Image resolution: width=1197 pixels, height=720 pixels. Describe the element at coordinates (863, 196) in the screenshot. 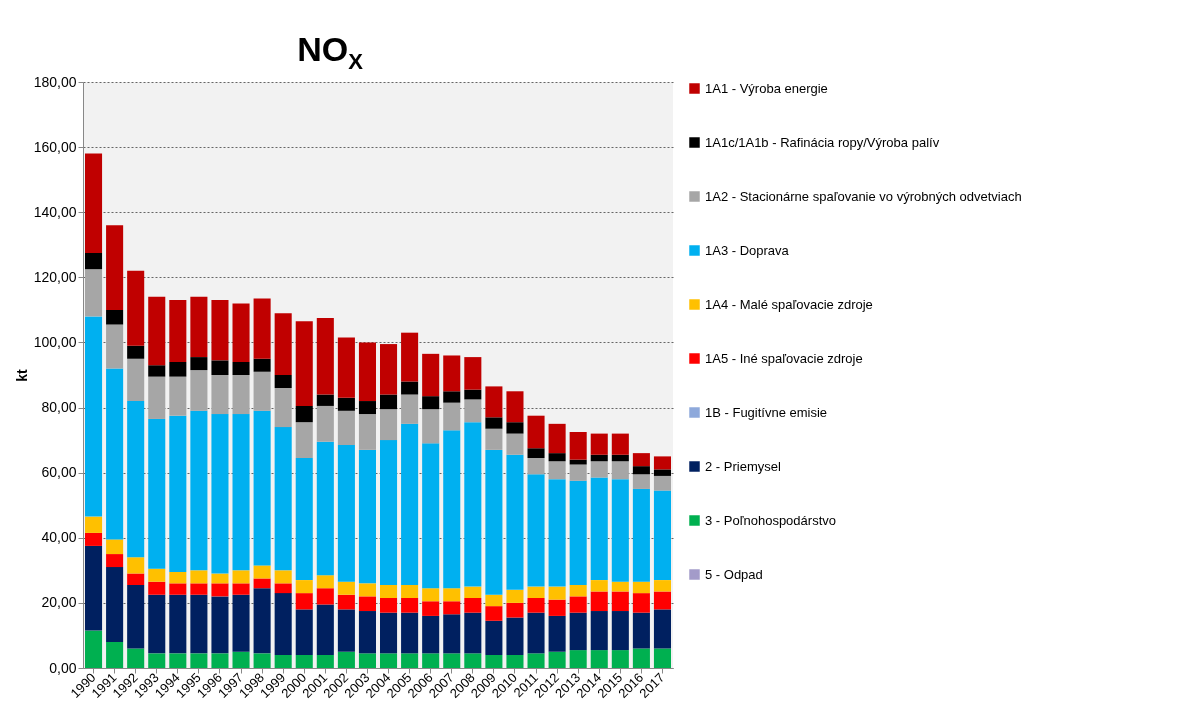

I see `legend-label: 1A2 - Stacionárne spaľovanie vo výrobných odvetviach` at that location.